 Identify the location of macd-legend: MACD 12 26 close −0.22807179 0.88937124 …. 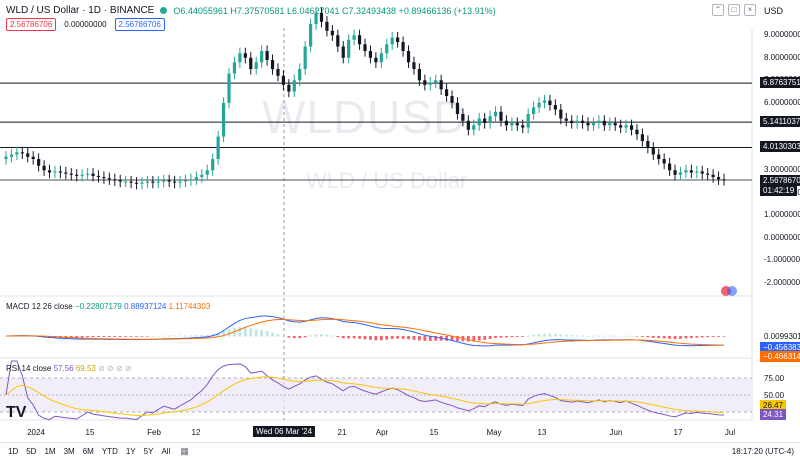
(108, 306).